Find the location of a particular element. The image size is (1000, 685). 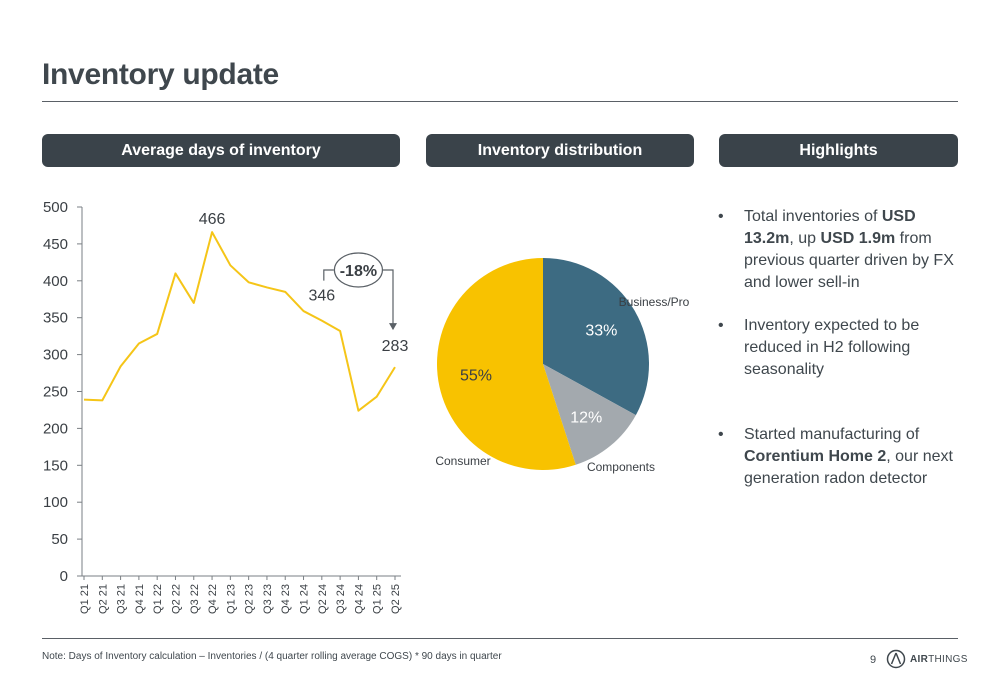

pie-category-label: Business/Pro is located at coordinates (654, 302).